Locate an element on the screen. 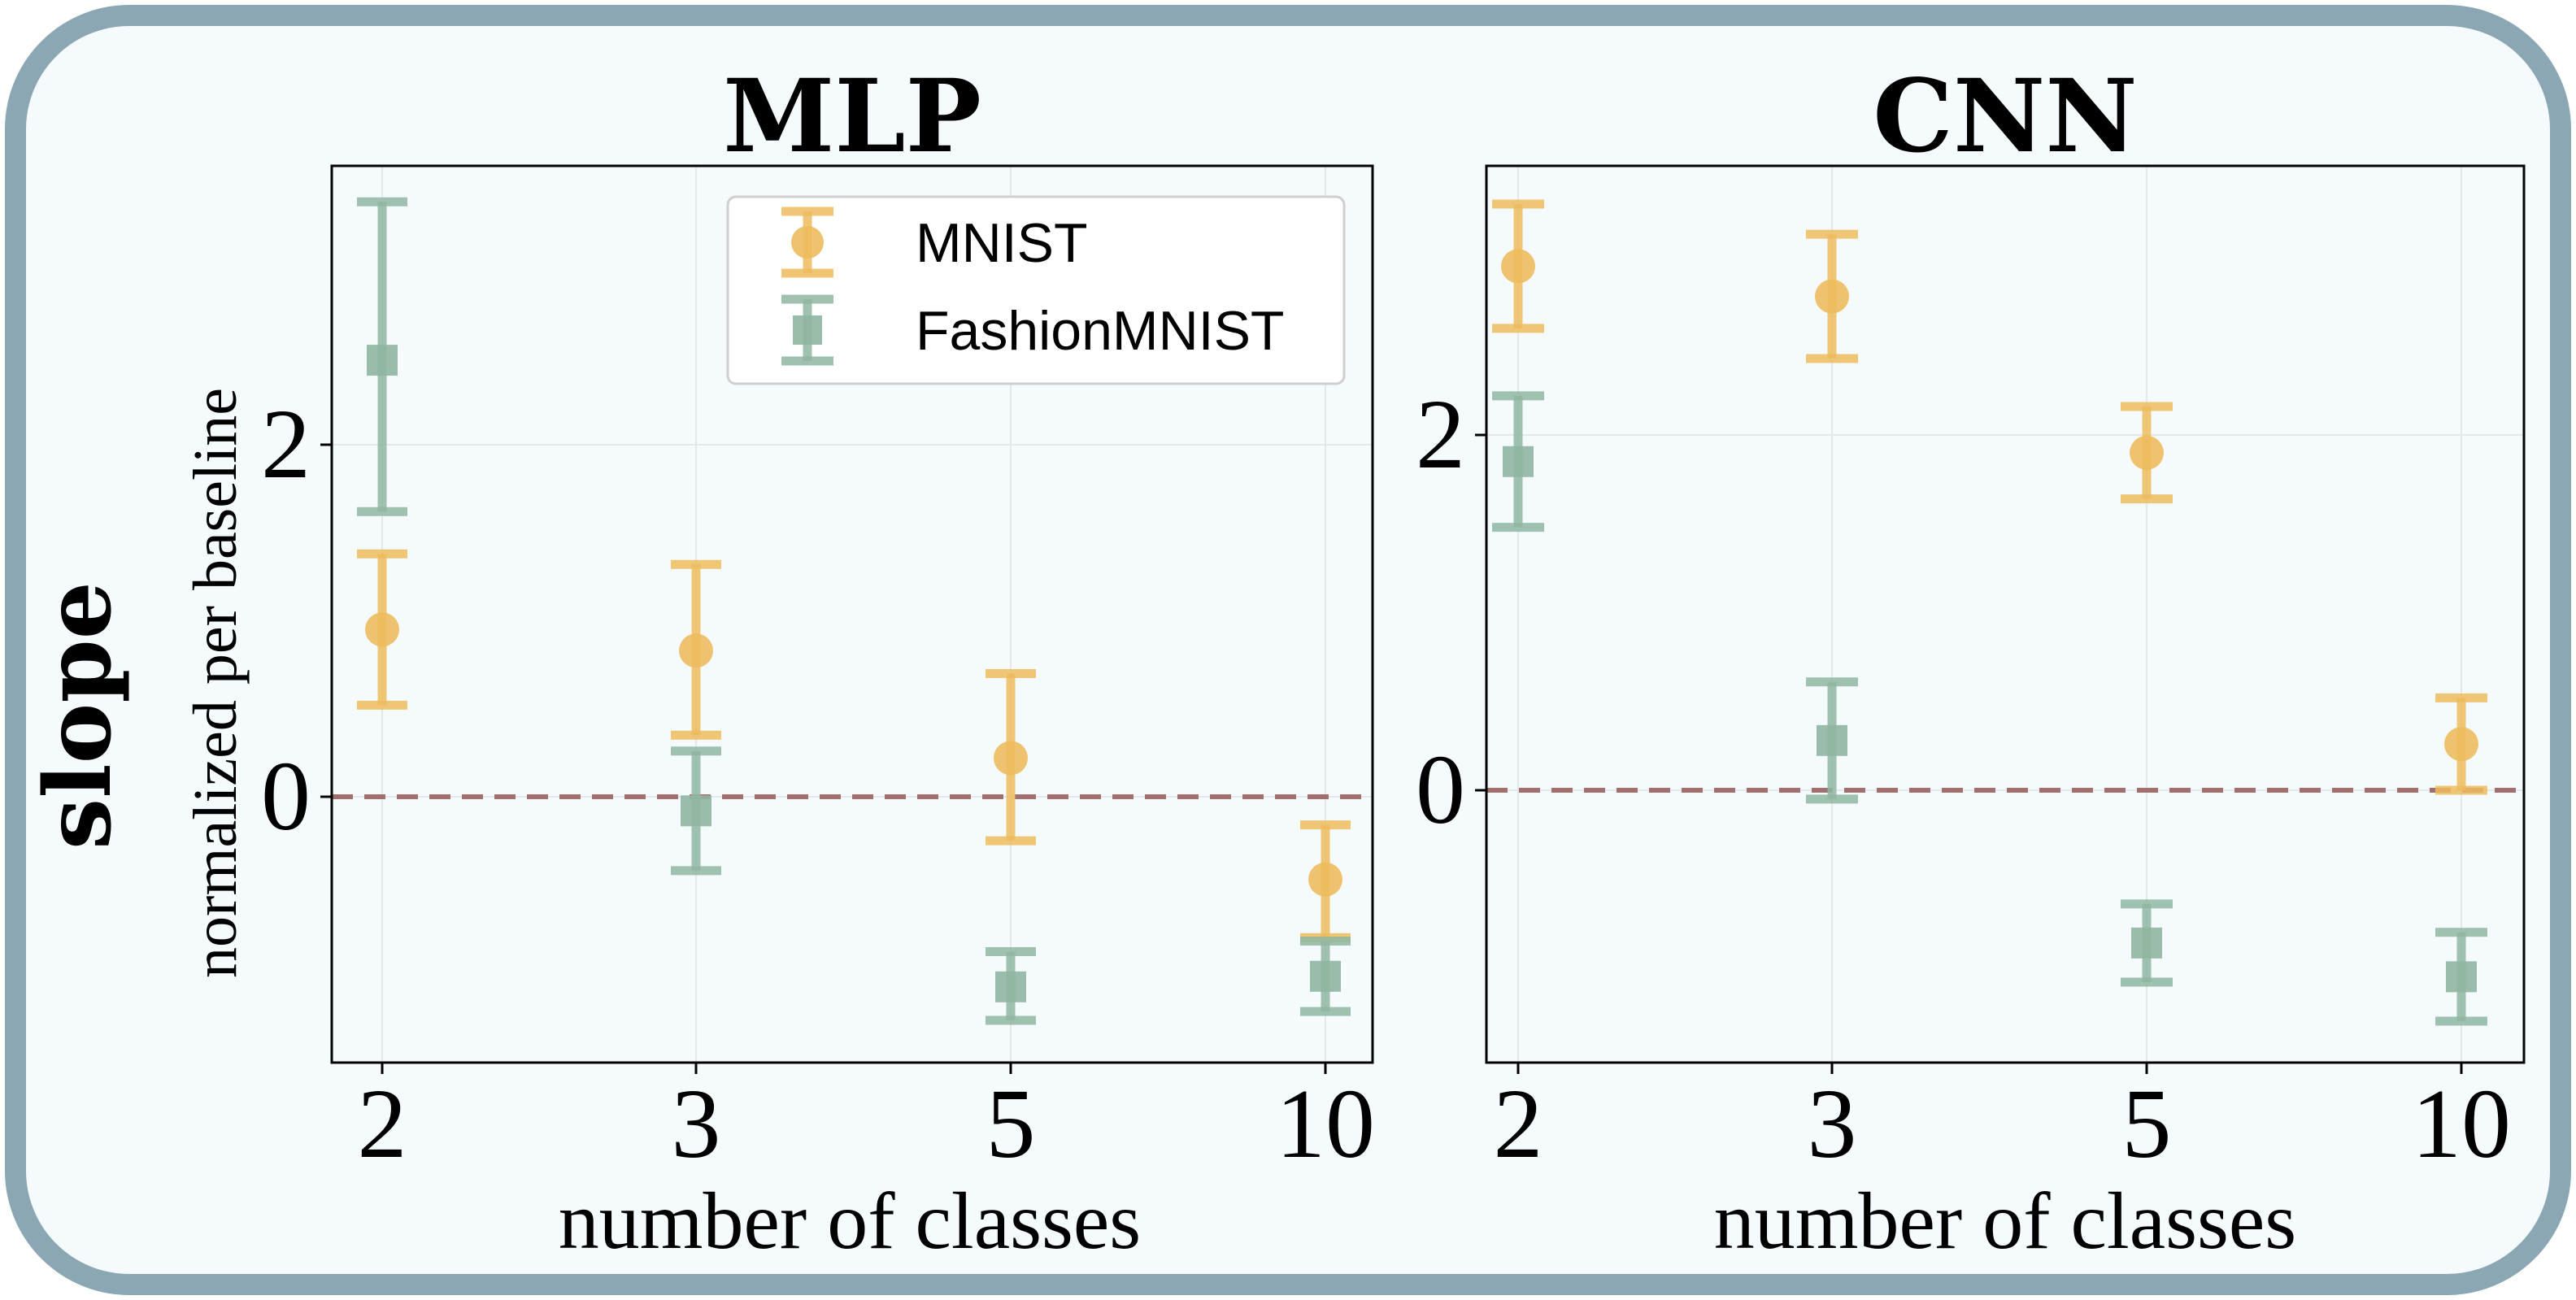 This screenshot has height=1300, width=2576. x-axis-label-mlp: number of classes is located at coordinates (850, 1221).